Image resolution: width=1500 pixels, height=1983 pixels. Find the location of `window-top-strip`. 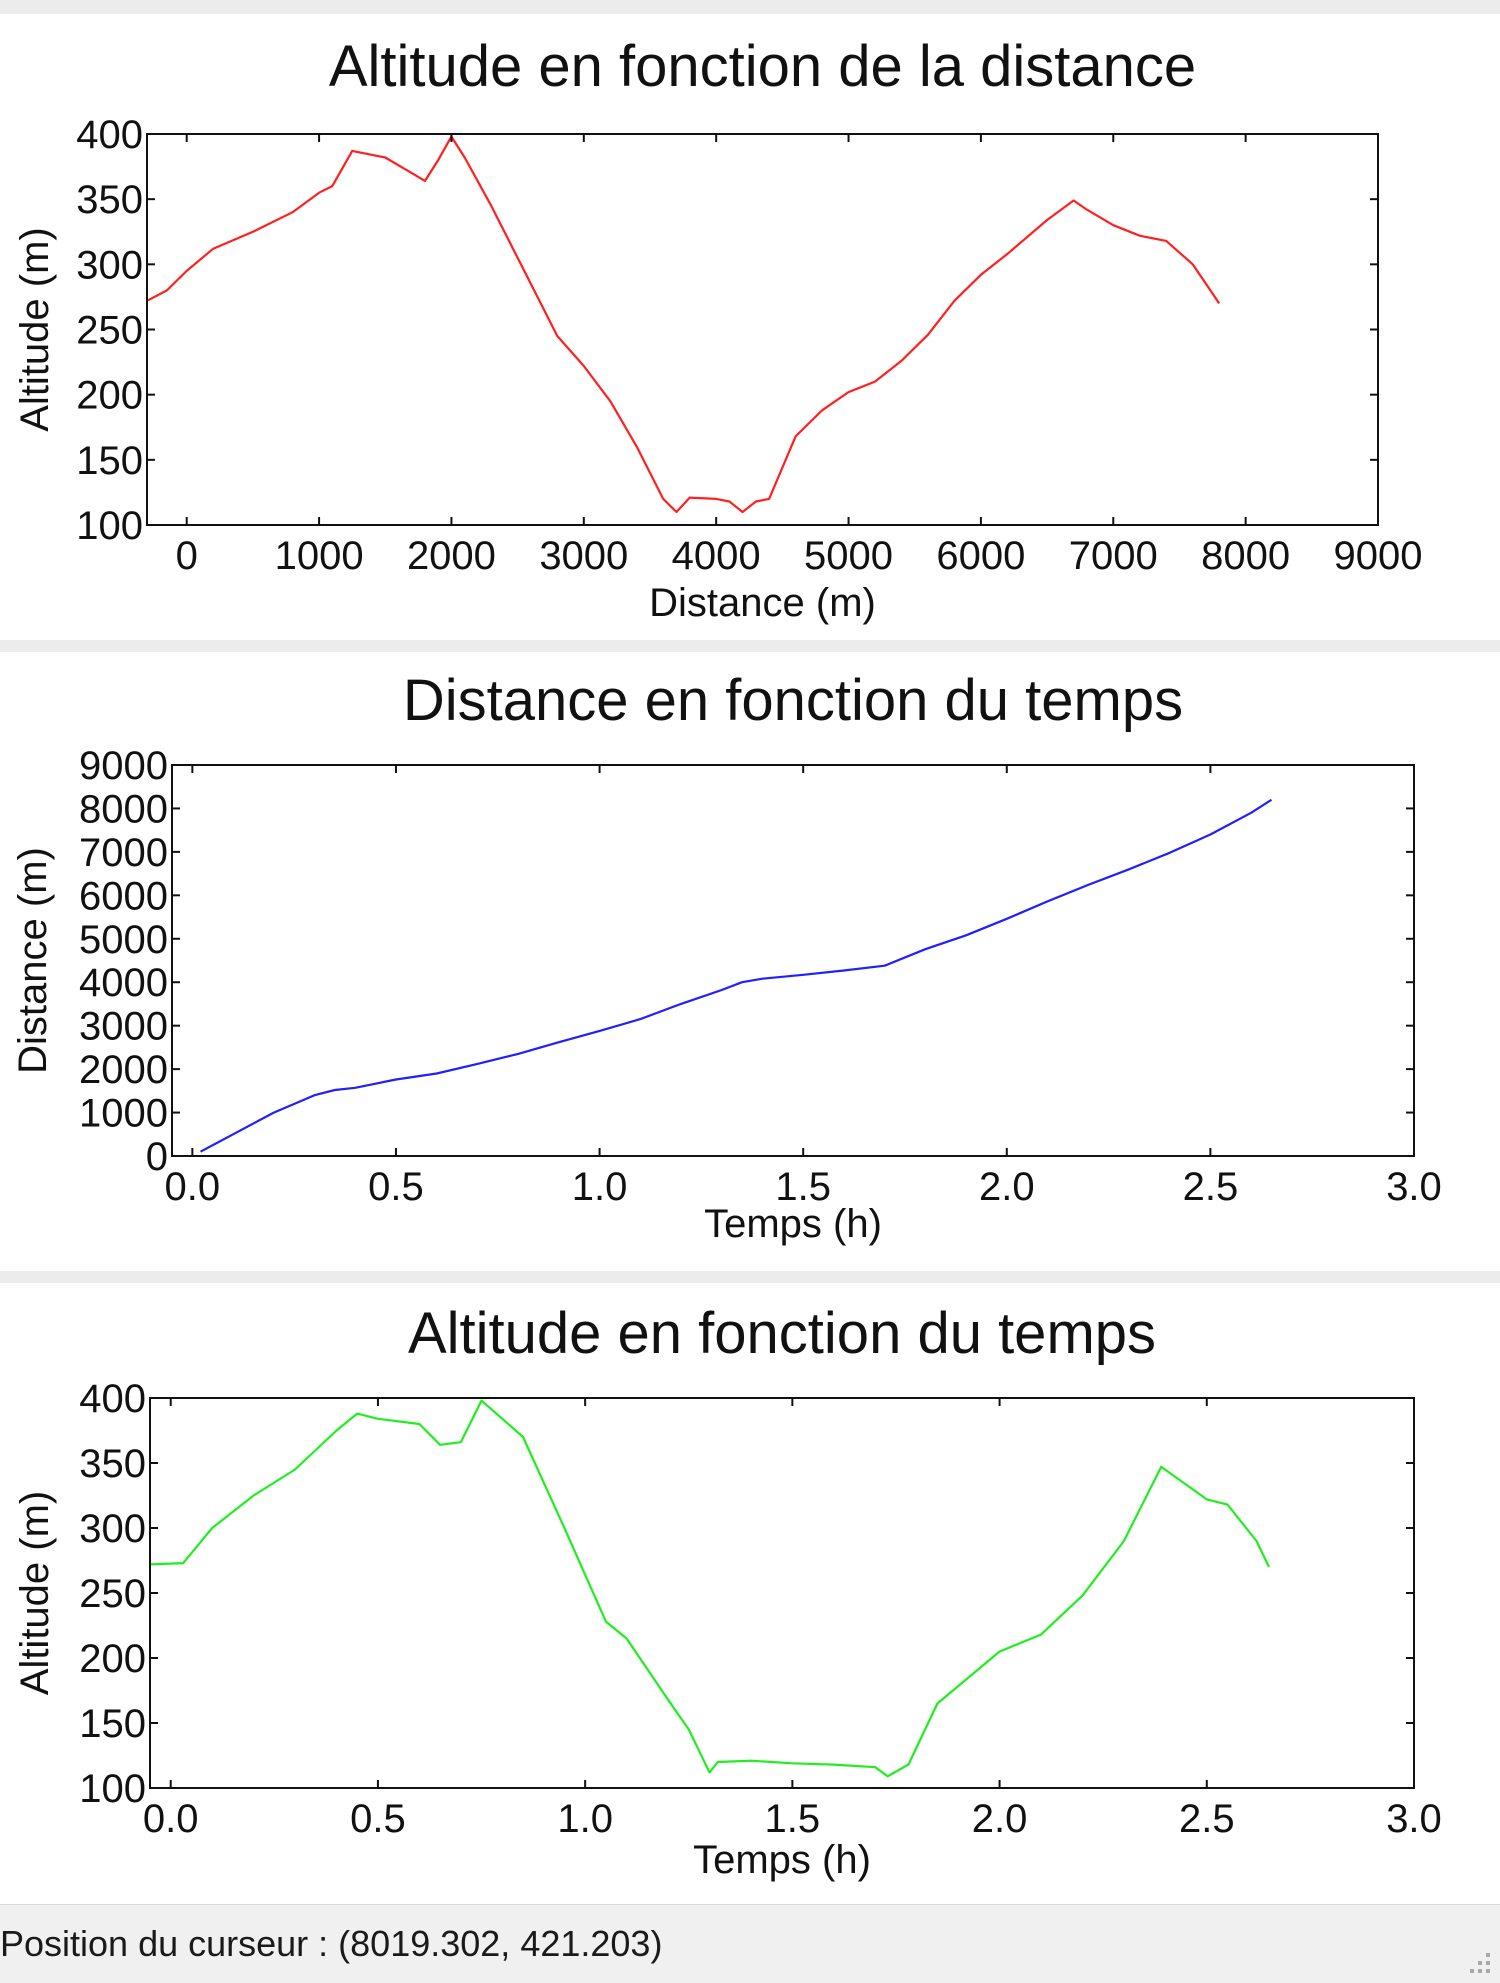

window-top-strip is located at coordinates (750, 7).